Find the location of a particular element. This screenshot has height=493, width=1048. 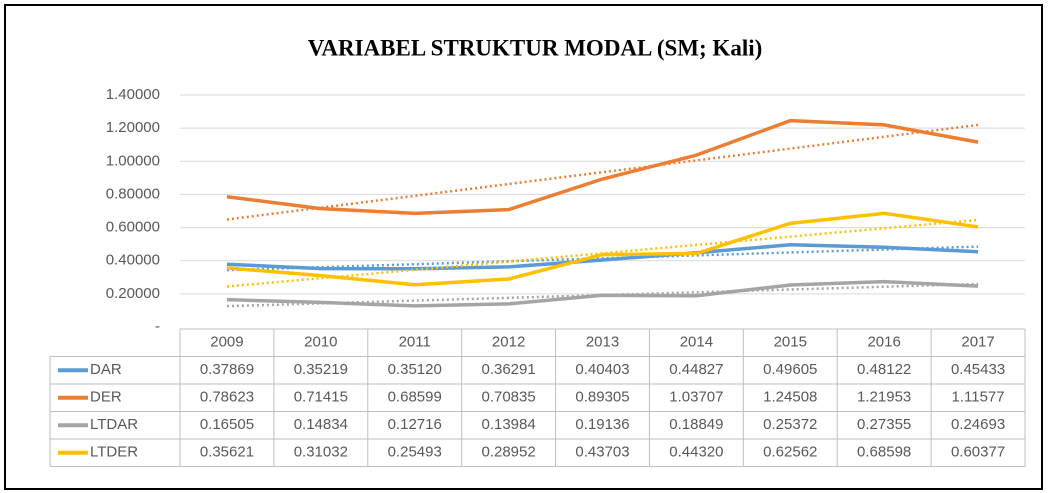

table-value: 0.14834 is located at coordinates (321, 424).